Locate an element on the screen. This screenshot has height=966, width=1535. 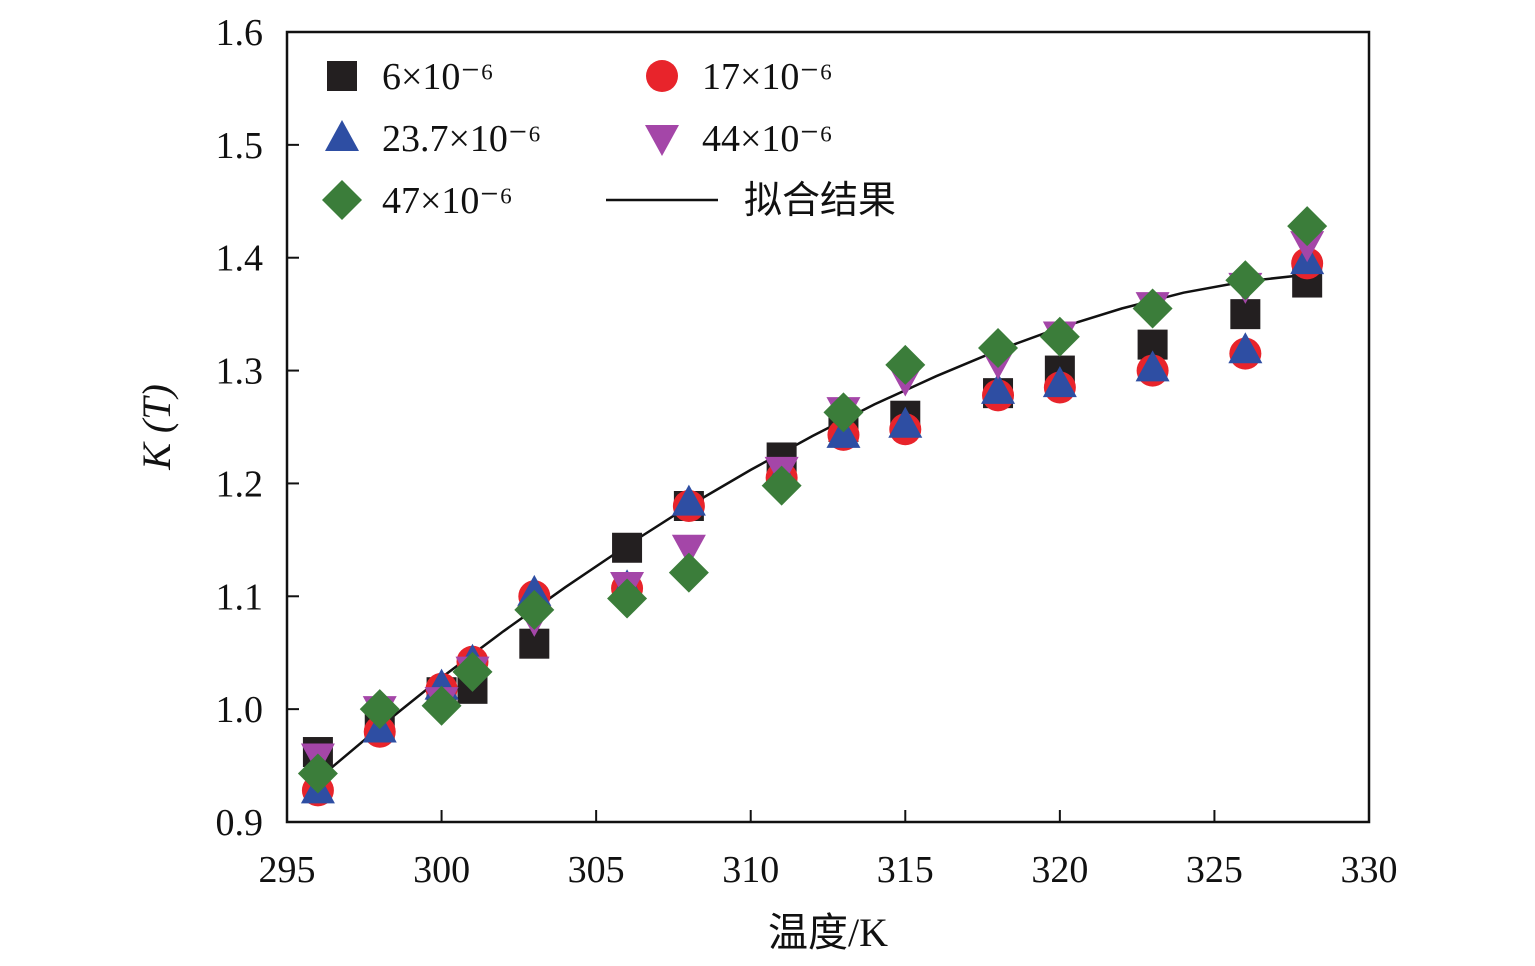
x-tick-label: 315 is located at coordinates (905, 870).